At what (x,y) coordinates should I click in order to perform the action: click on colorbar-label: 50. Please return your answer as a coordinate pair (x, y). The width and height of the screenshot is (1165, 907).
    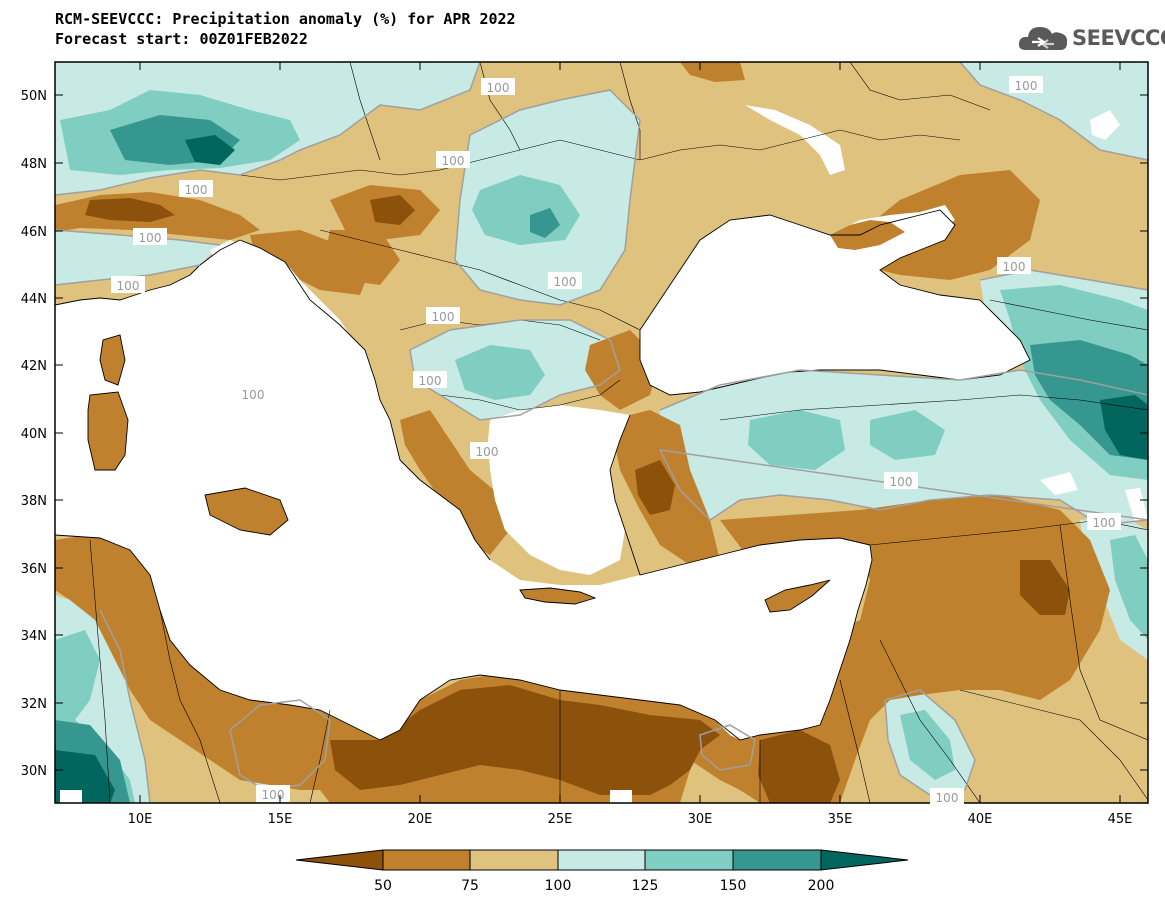
    Looking at the image, I should click on (383, 886).